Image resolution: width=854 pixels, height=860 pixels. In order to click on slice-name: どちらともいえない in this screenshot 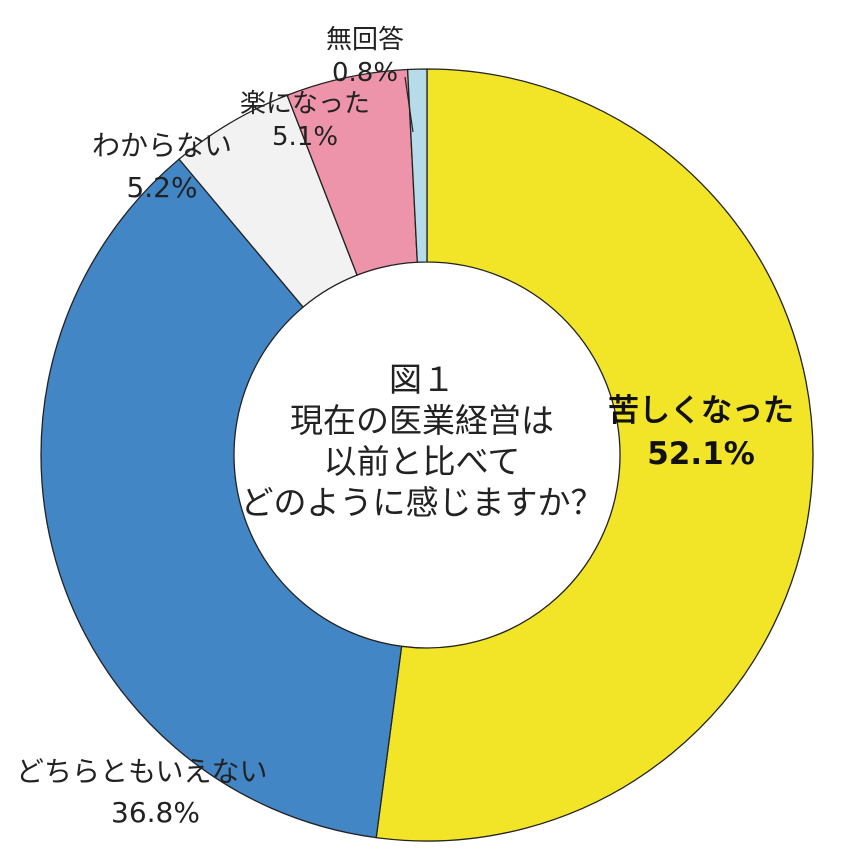, I will do `click(142, 771)`.